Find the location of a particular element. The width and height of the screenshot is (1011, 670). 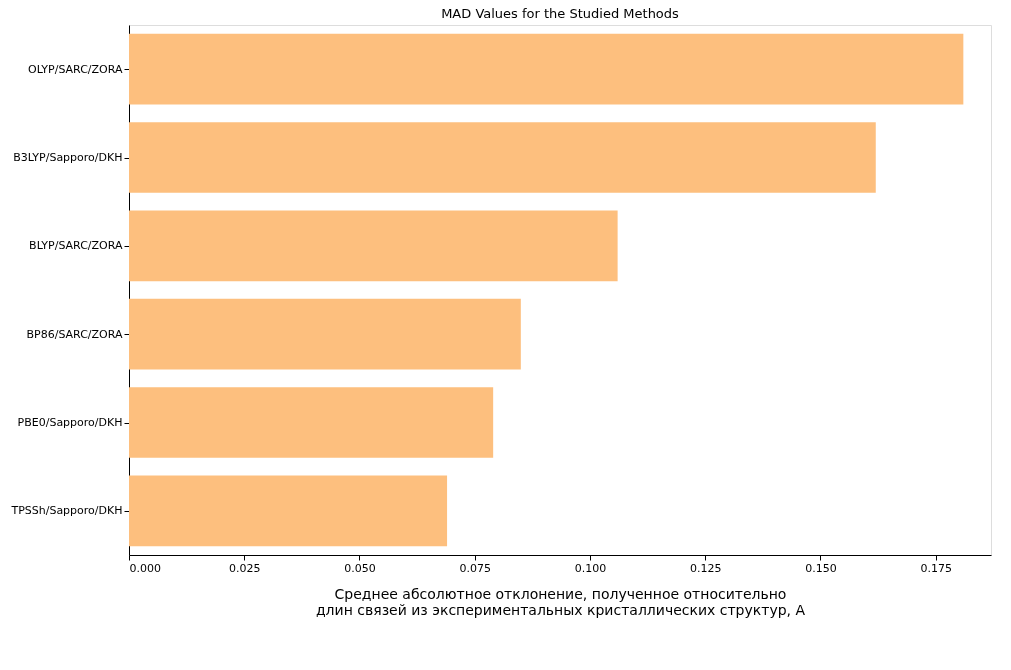

x-tick-label: 0.000 is located at coordinates (145, 568).